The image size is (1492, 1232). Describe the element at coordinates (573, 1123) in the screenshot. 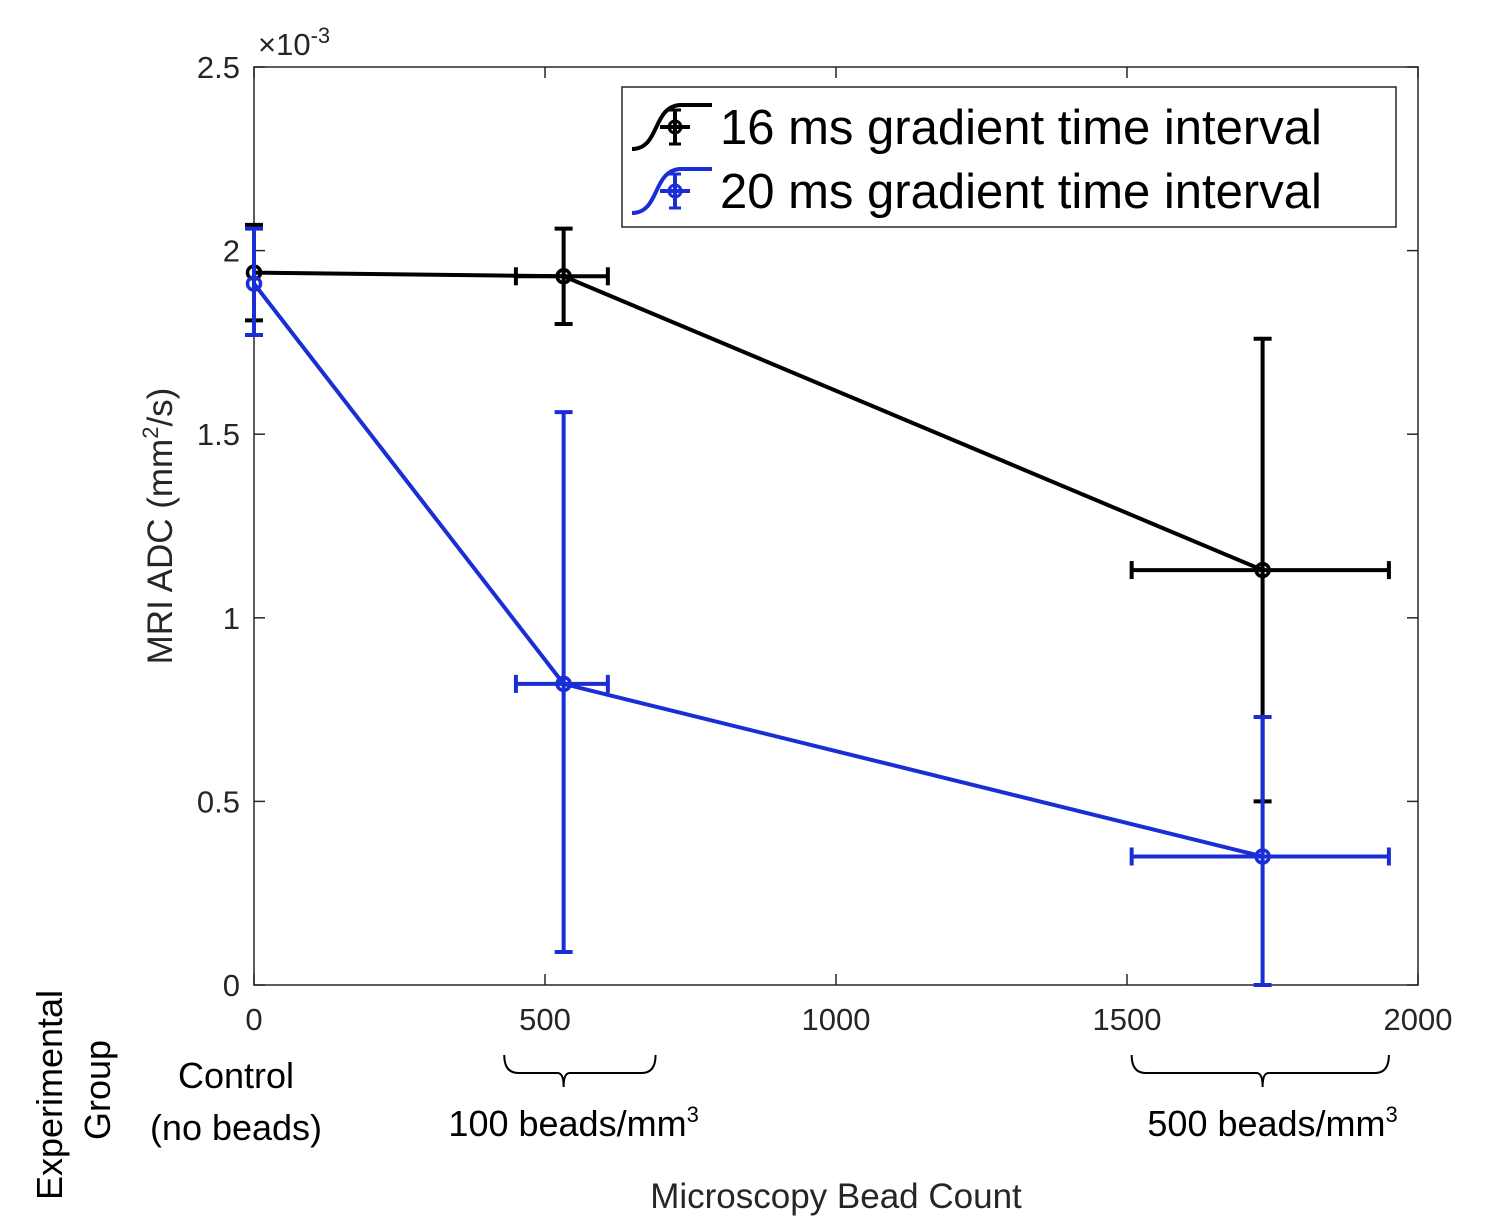

I see `group-label: 100 beads/mm3` at that location.